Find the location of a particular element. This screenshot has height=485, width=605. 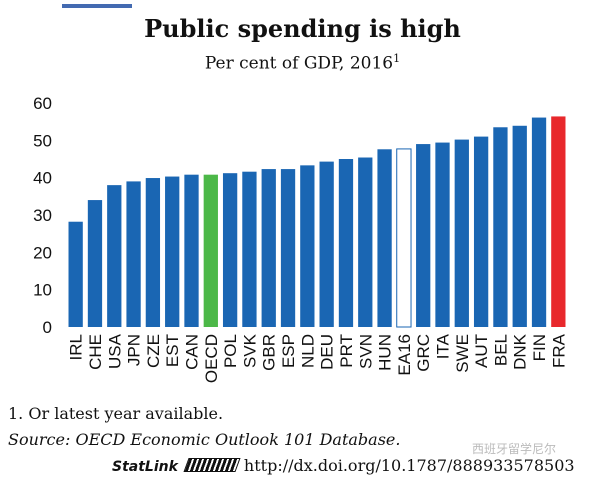

bar-oecd is located at coordinates (210, 250).